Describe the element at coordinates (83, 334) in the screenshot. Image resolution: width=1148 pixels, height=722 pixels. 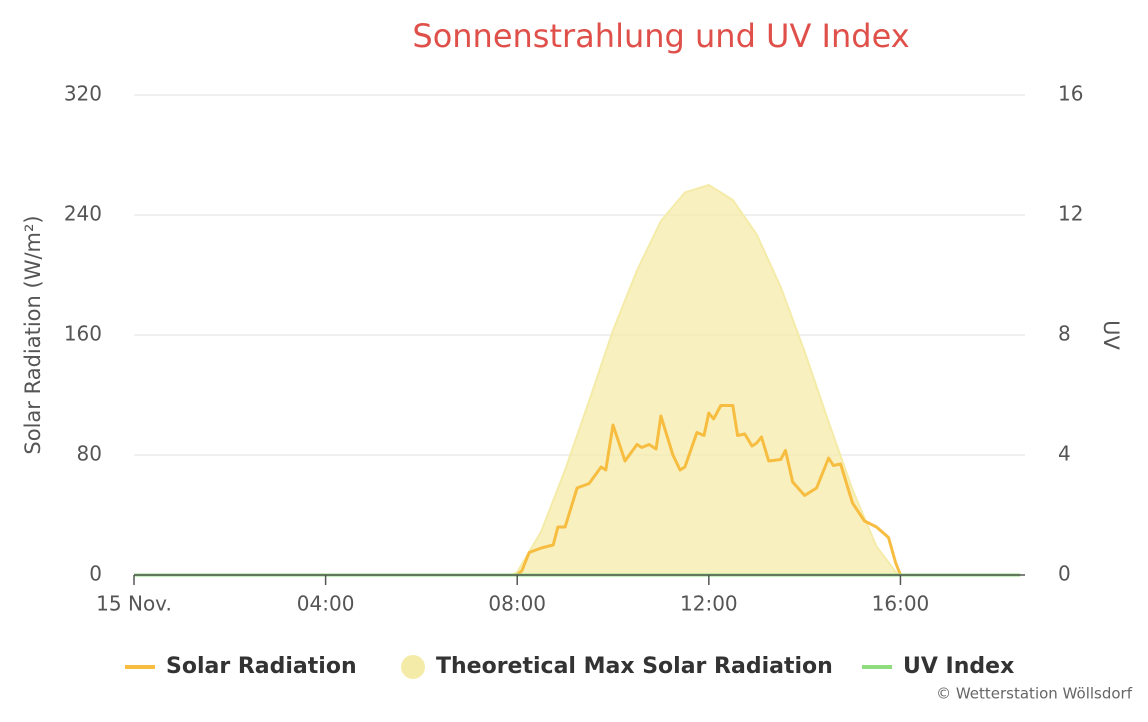
I see `y-tick-label: 160` at that location.